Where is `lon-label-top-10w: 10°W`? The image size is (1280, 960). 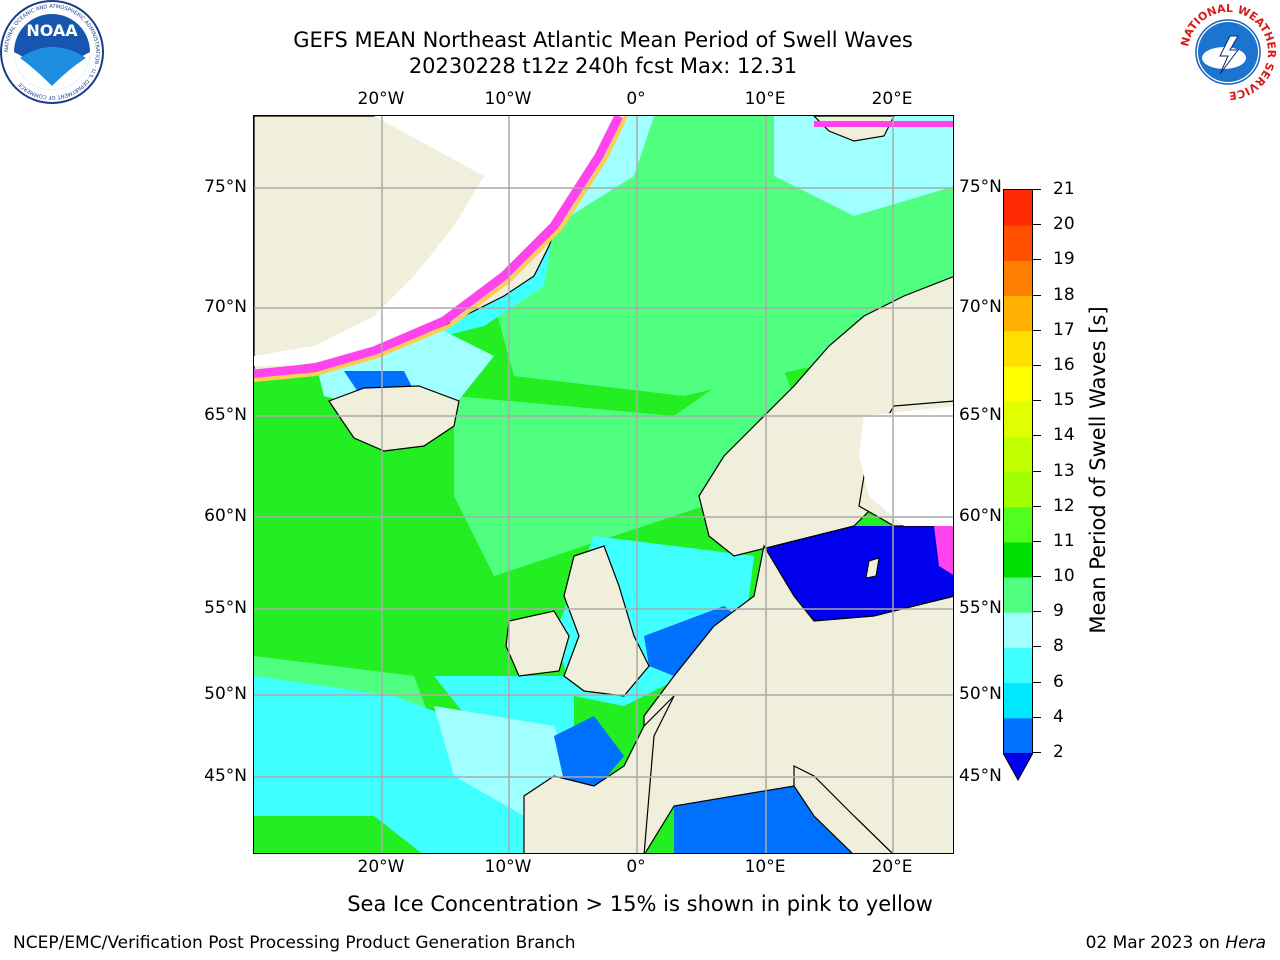
lon-label-top-10w: 10°W is located at coordinates (508, 99).